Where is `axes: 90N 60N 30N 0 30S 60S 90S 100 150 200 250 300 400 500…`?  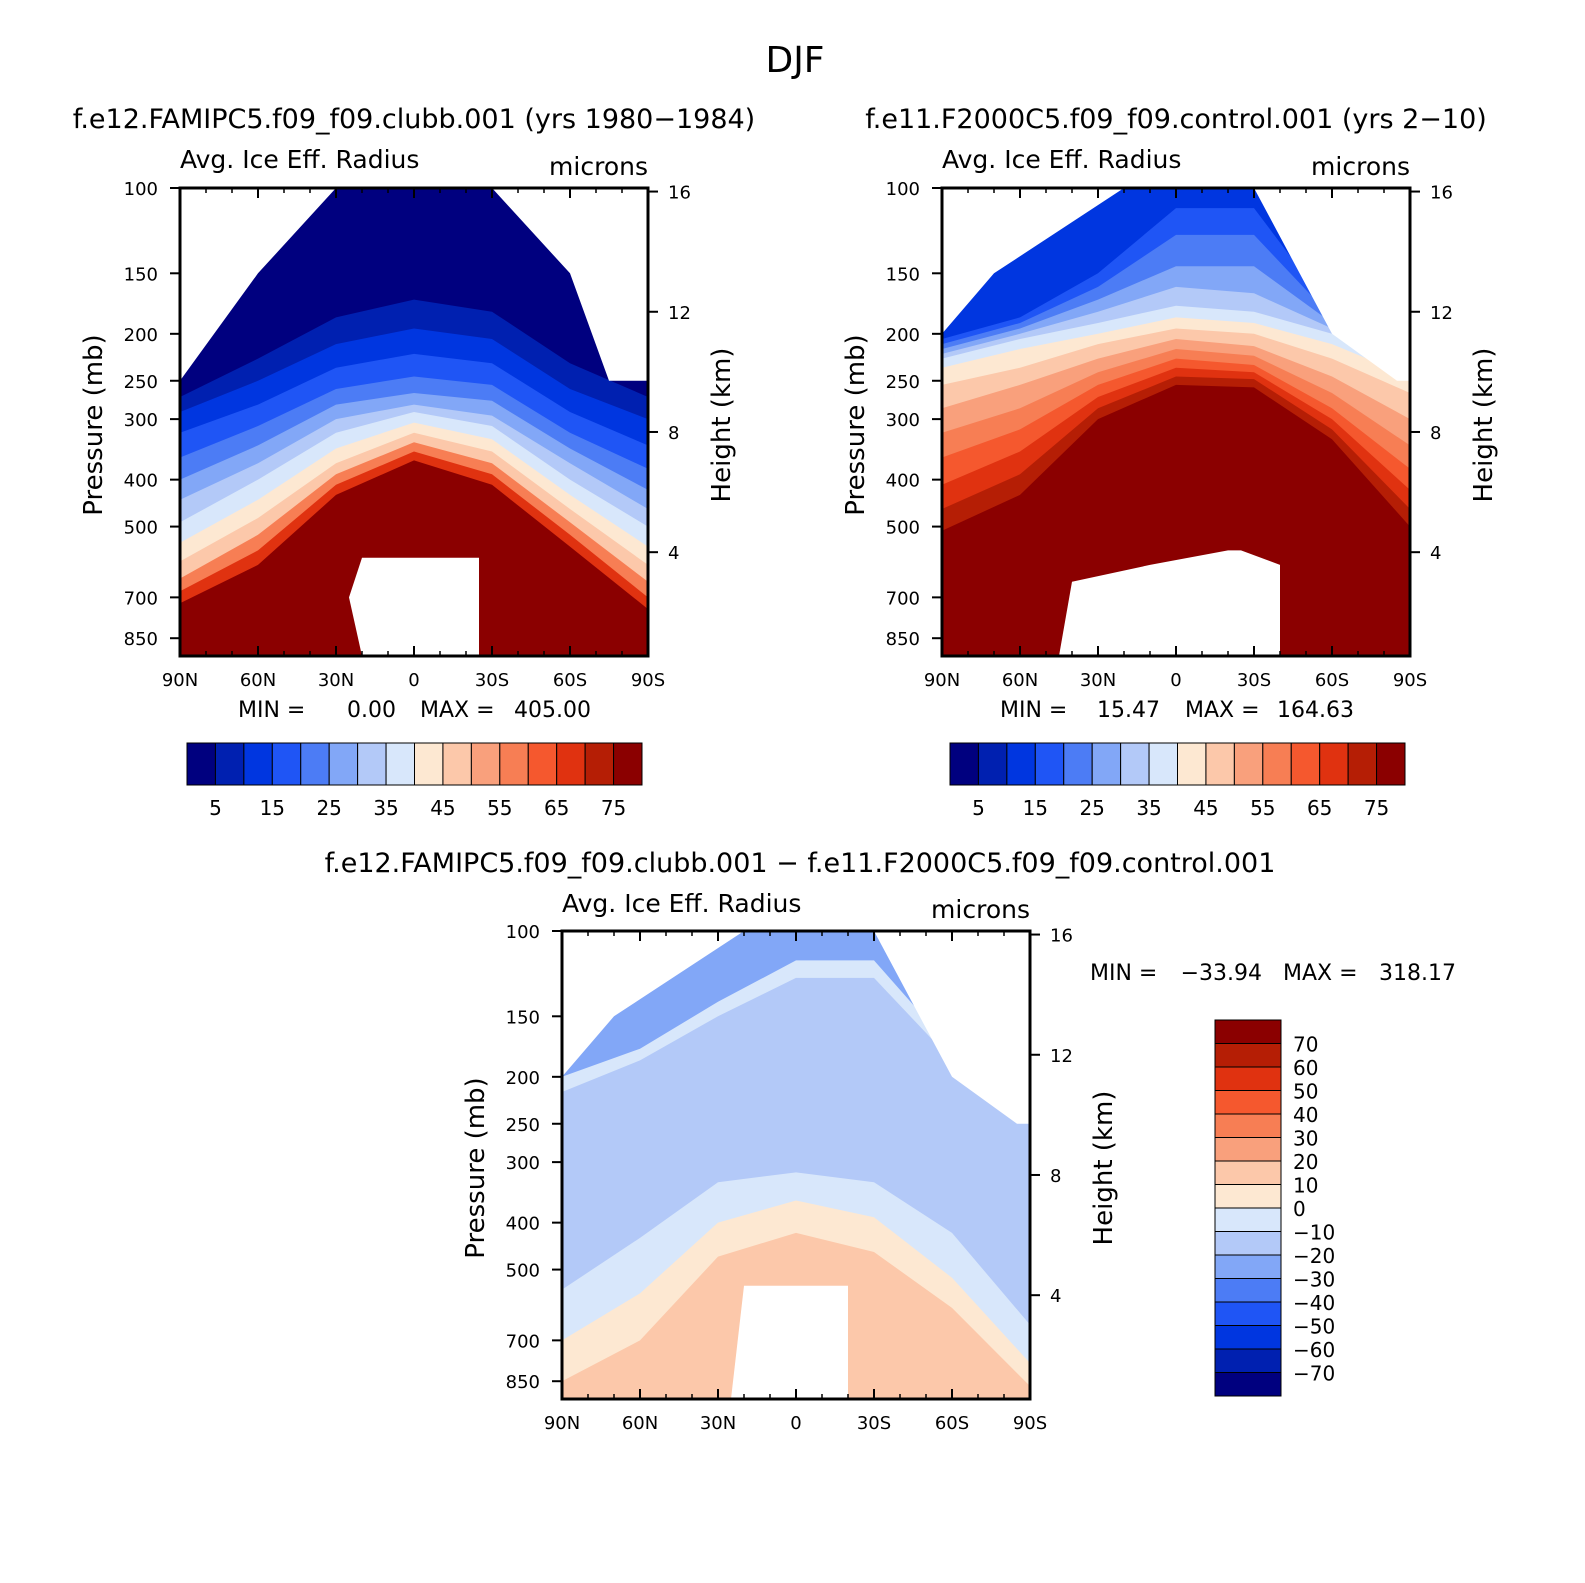
axes: 90N 60N 30N 0 30S 60S 90S 100 150 200 250 300 400 500… is located at coordinates (1169, 435).